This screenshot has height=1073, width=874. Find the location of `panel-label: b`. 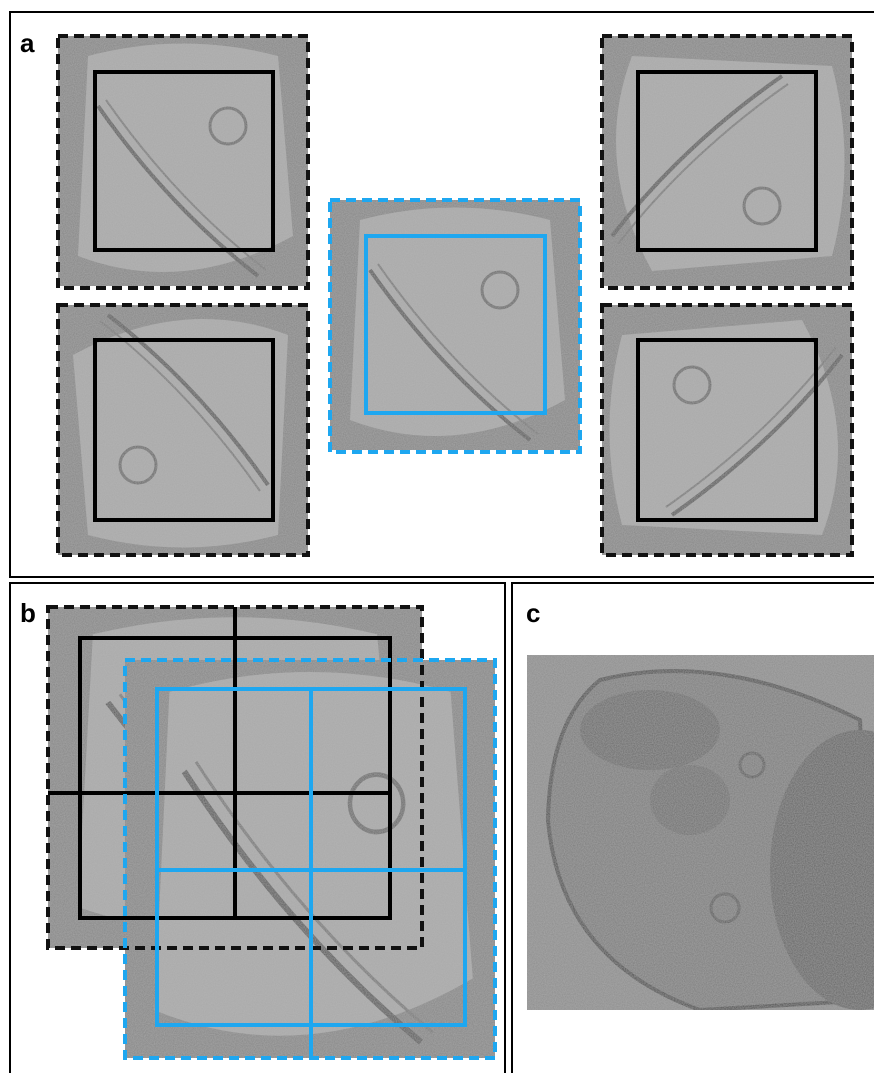

panel-label: b is located at coordinates (28, 613).